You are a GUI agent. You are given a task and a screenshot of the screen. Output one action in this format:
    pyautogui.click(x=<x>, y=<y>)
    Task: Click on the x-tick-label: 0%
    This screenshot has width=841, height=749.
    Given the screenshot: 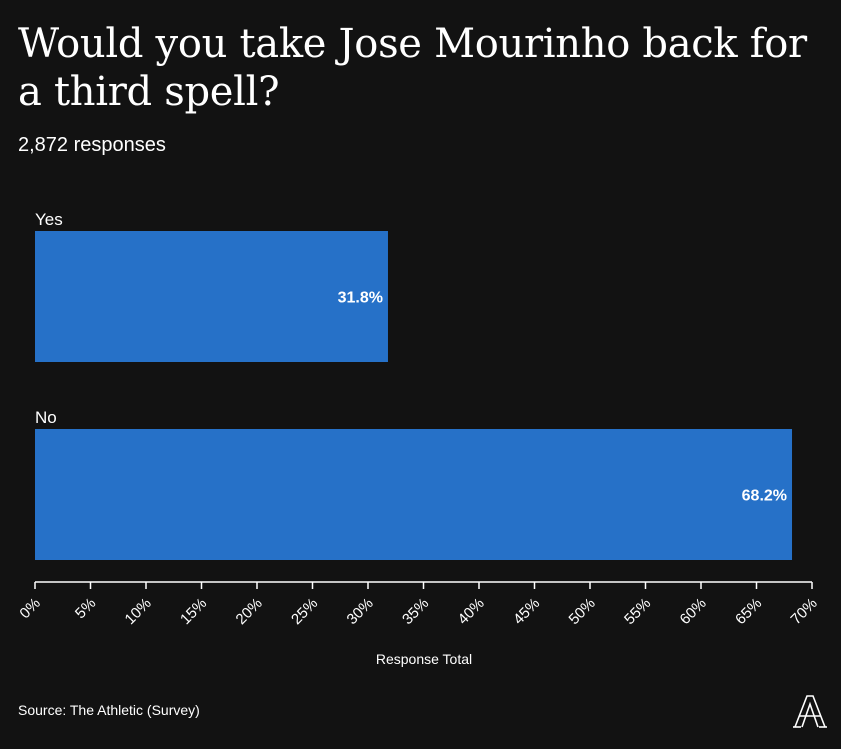 What is the action you would take?
    pyautogui.click(x=29, y=608)
    